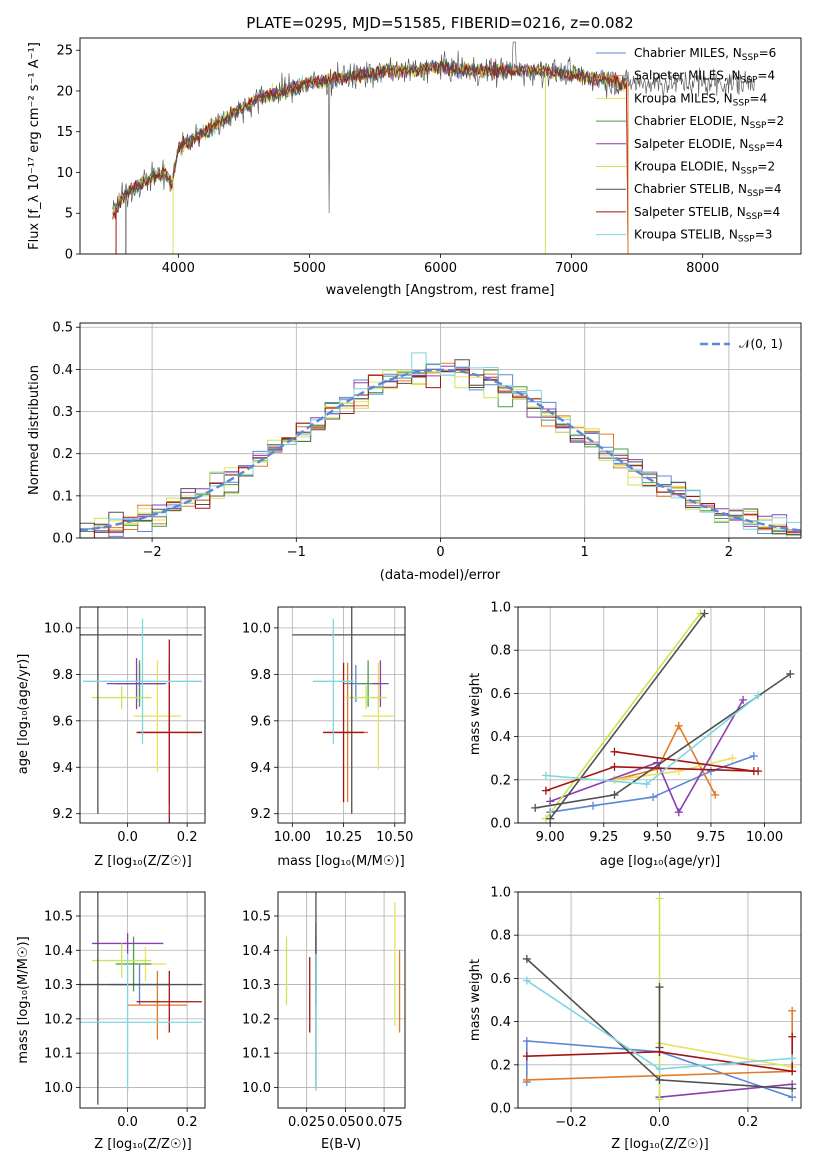 Image resolution: width=819 pixels, height=1170 pixels. I want to click on ebv-mass-y-tick-label: 10.1, so click(256, 1054).